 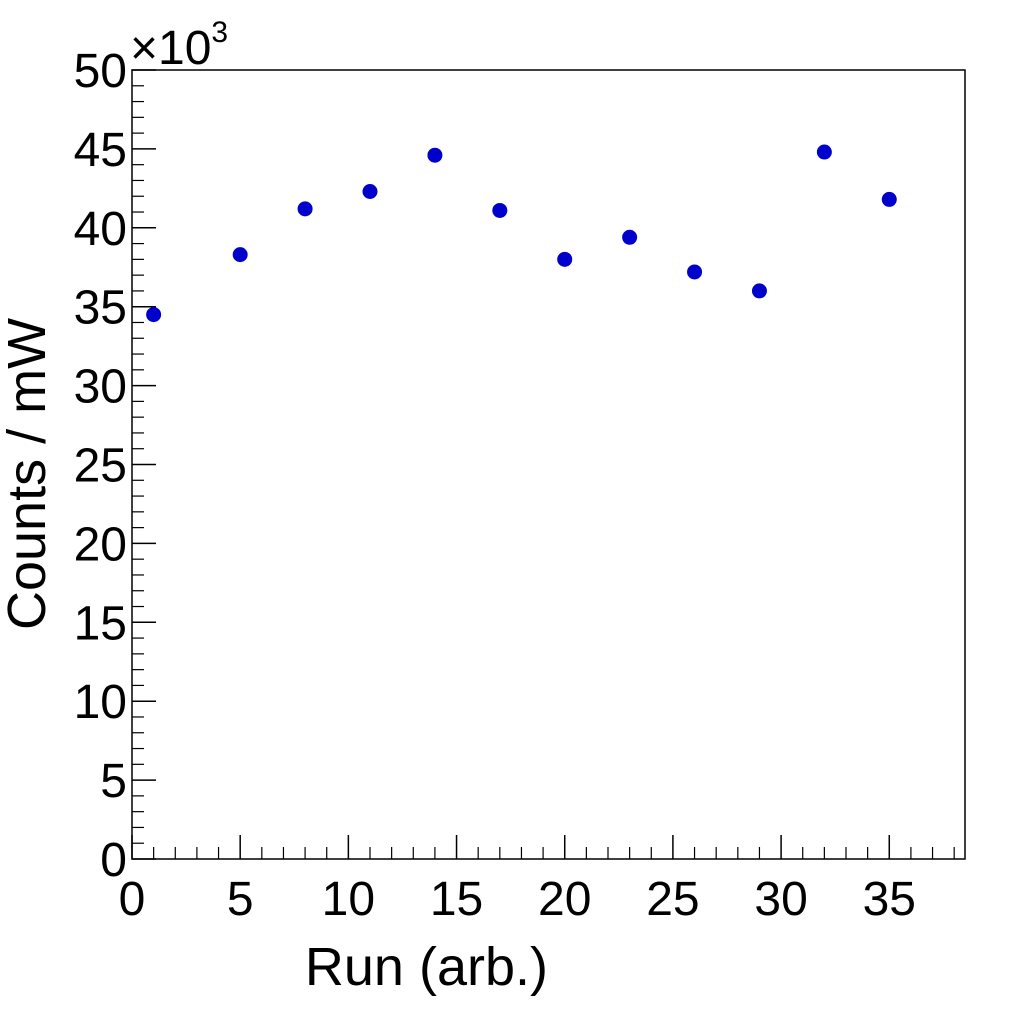 I want to click on y-tick-label: 30, so click(x=100, y=387).